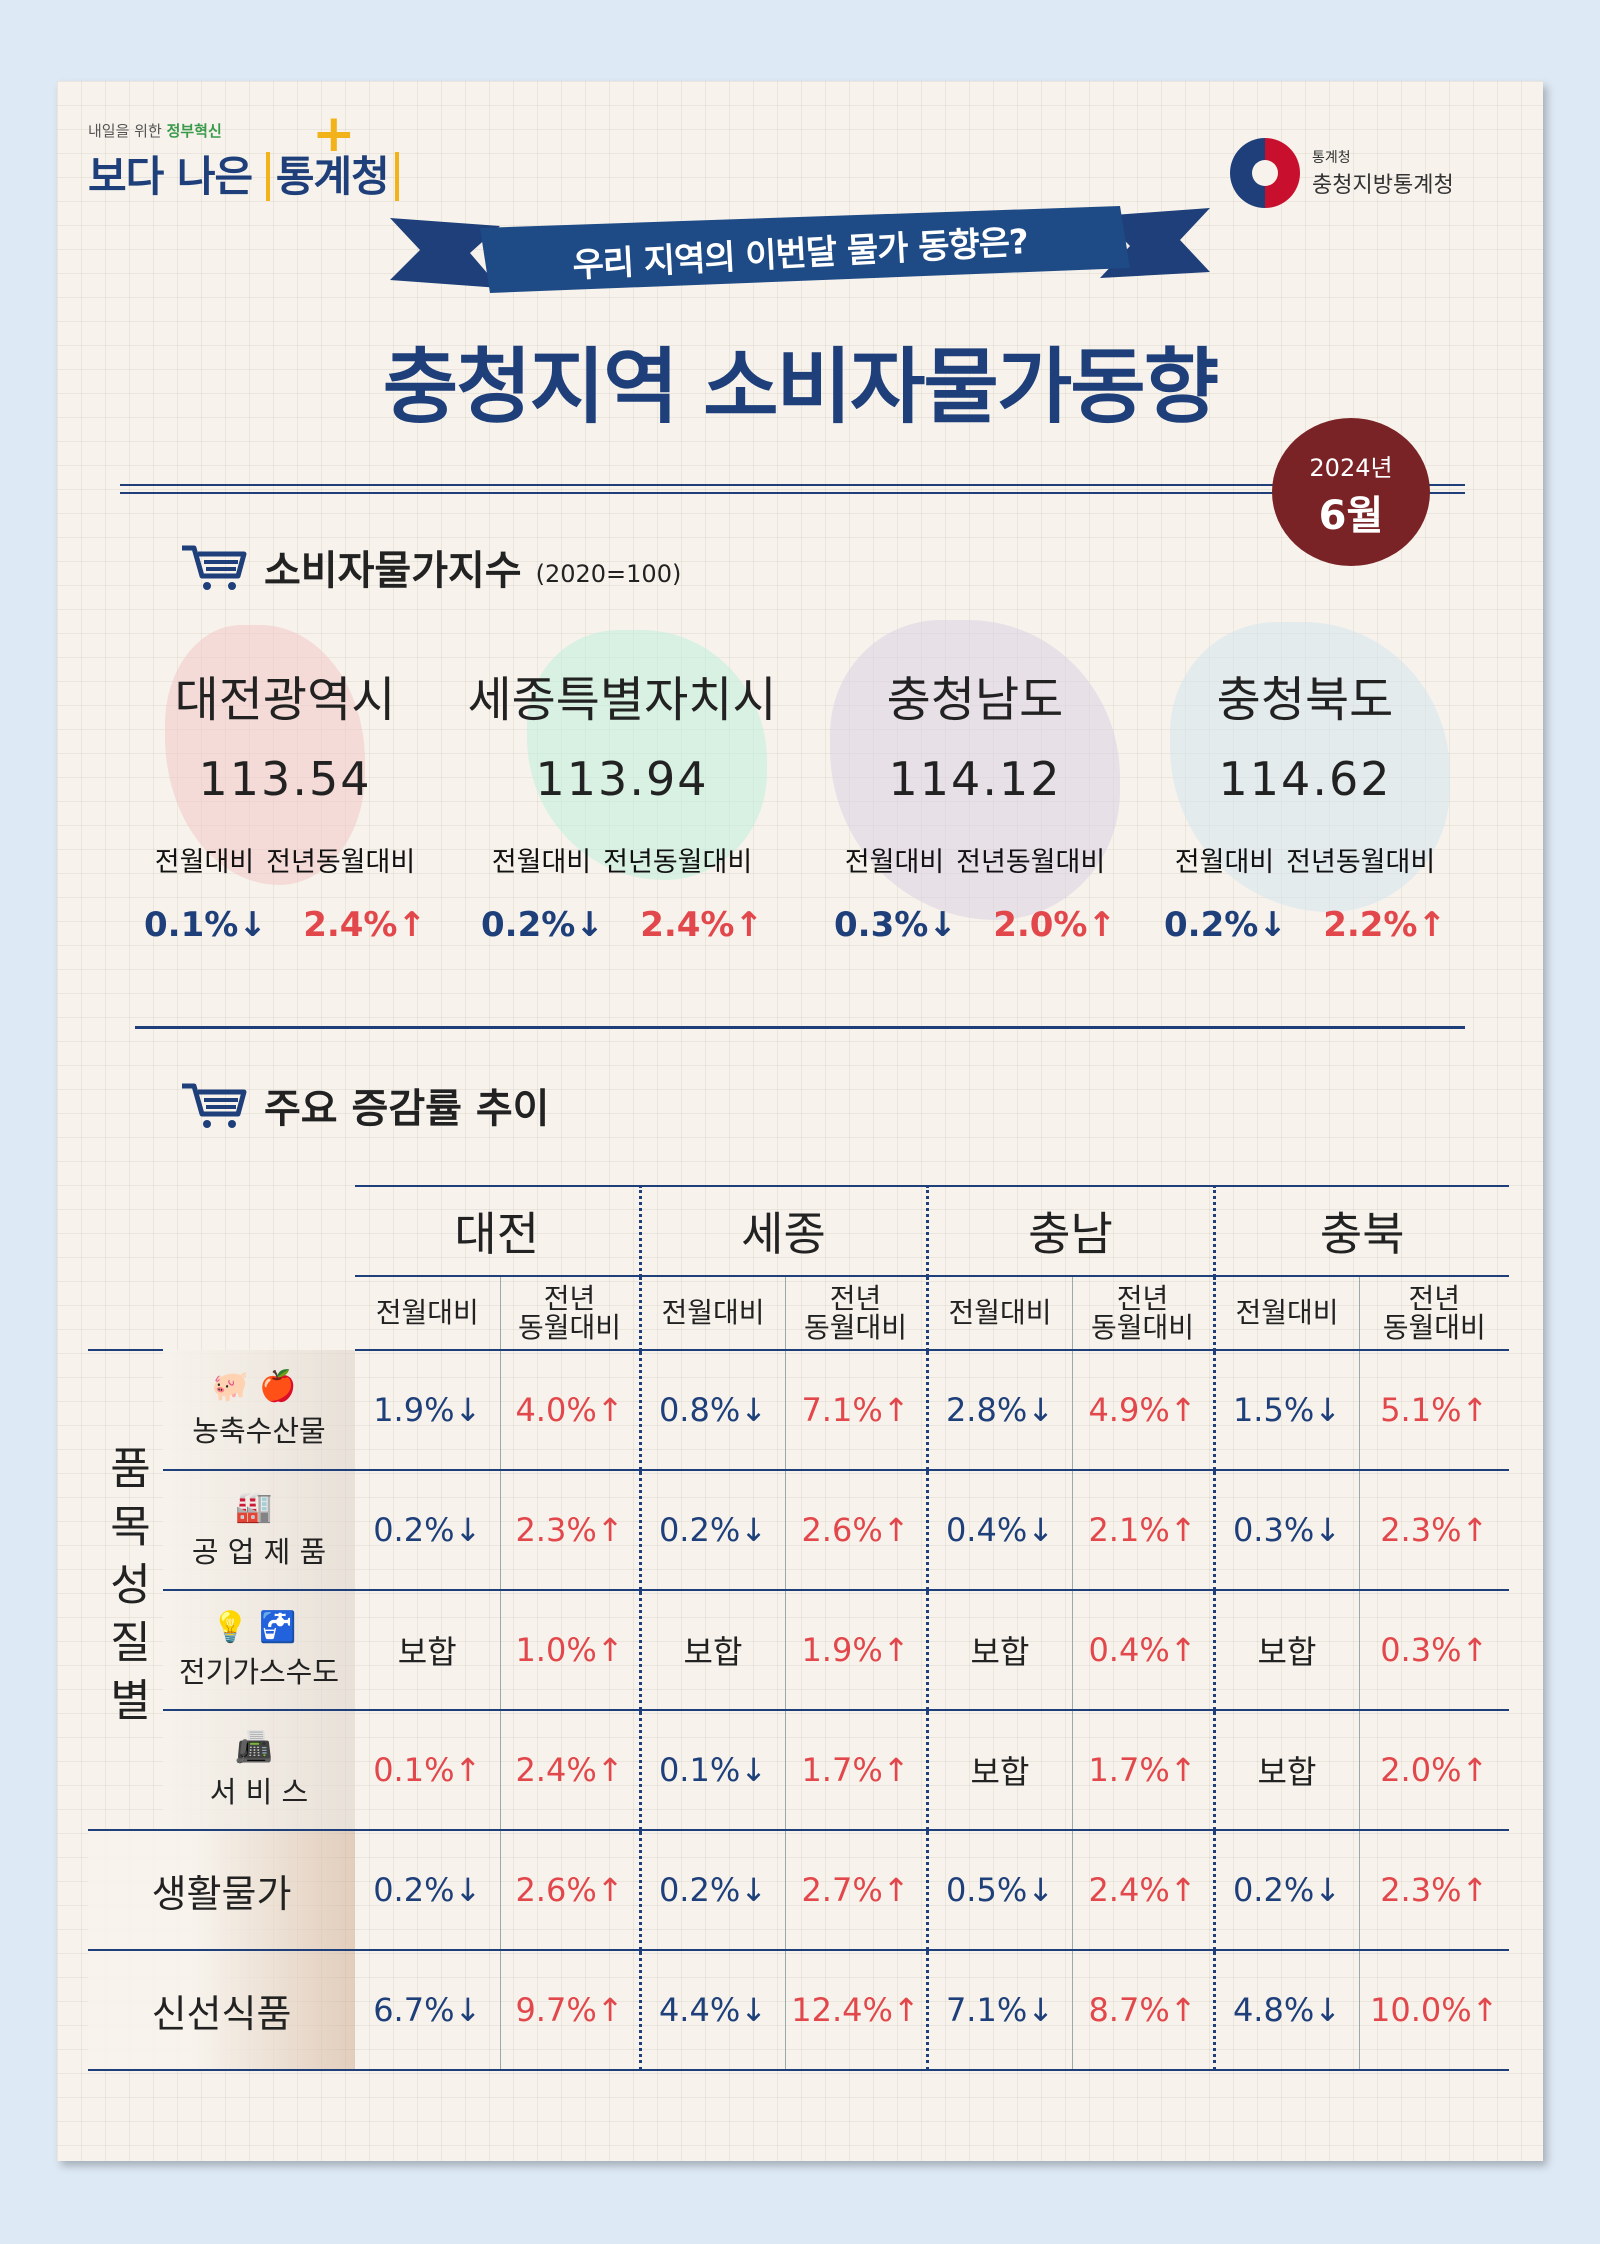 Image resolution: width=1600 pixels, height=2244 pixels. What do you see at coordinates (569, 1410) in the screenshot?
I see `value-cell: 4.0%↑` at bounding box center [569, 1410].